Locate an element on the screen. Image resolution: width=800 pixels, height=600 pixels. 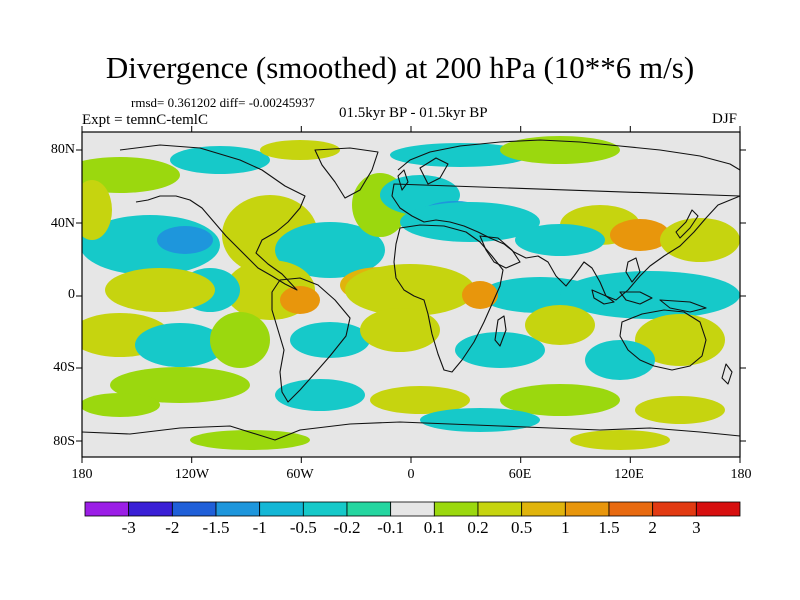
colorbar-label: -0.2 is located at coordinates (347, 527).